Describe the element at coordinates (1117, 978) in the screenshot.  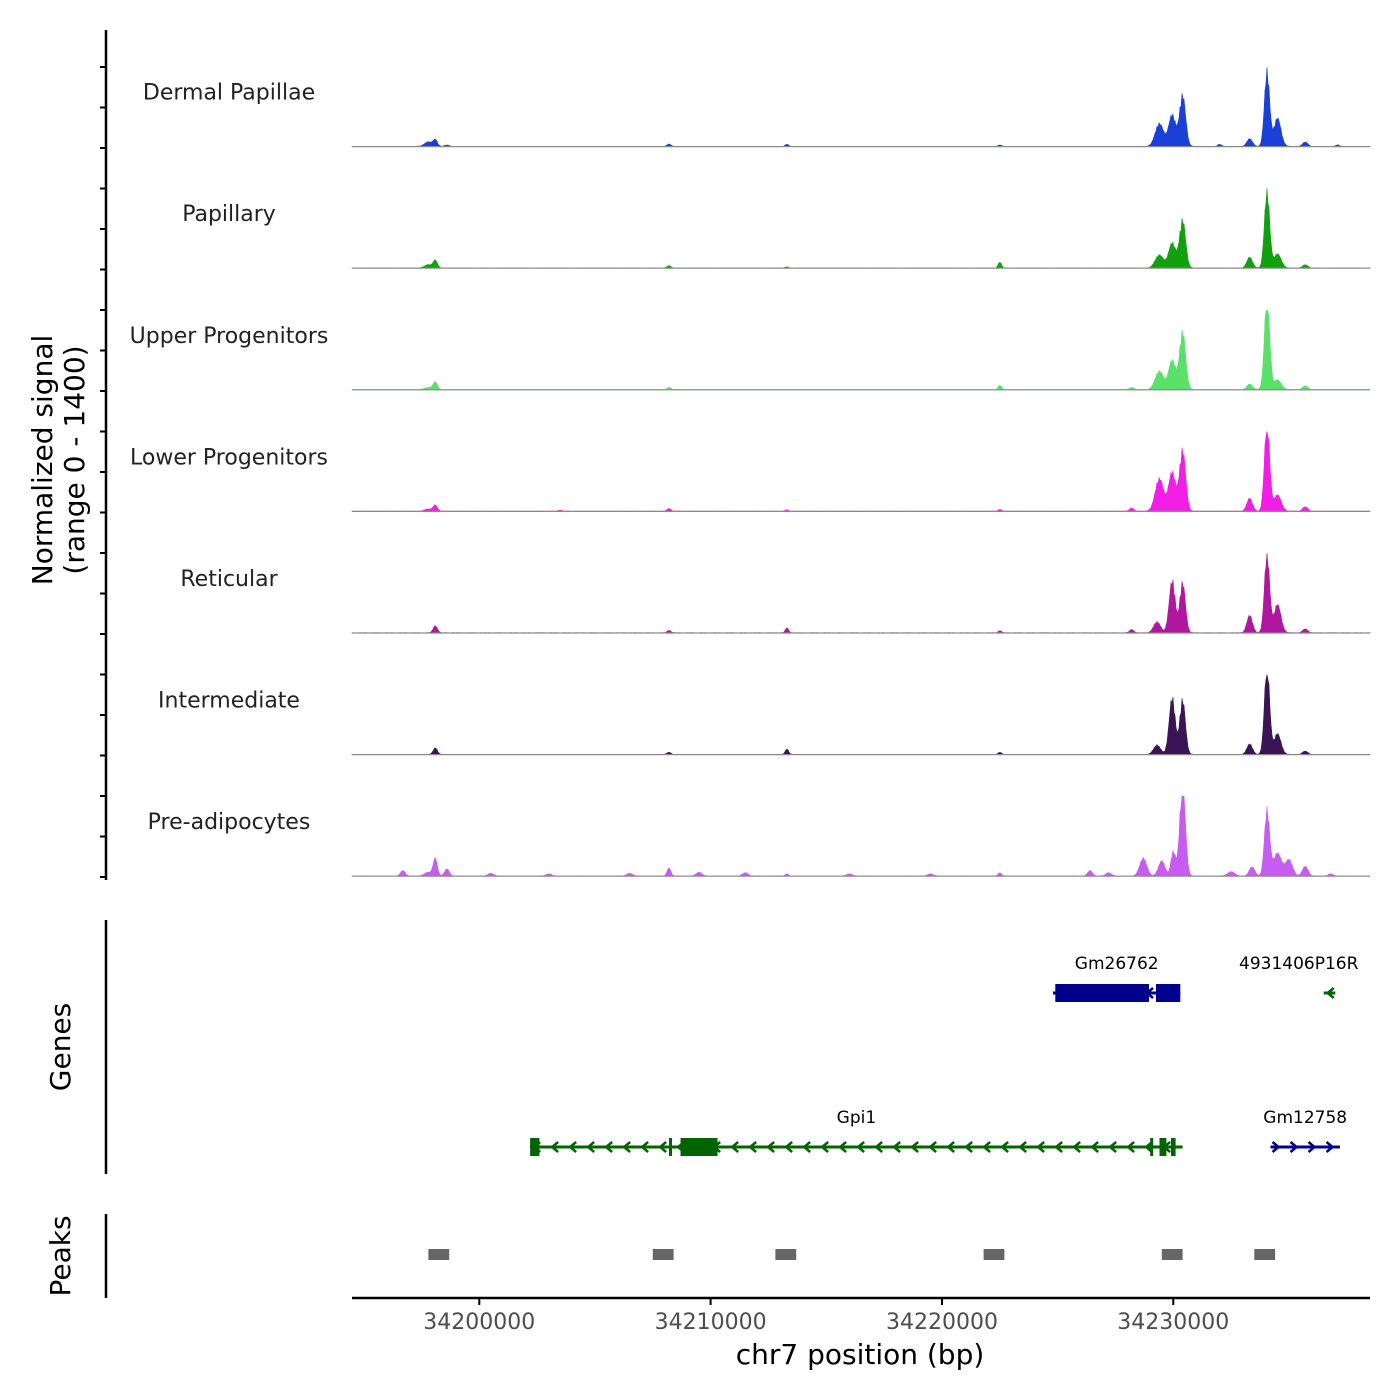
I see `gene-gm26762: Gm26762` at that location.